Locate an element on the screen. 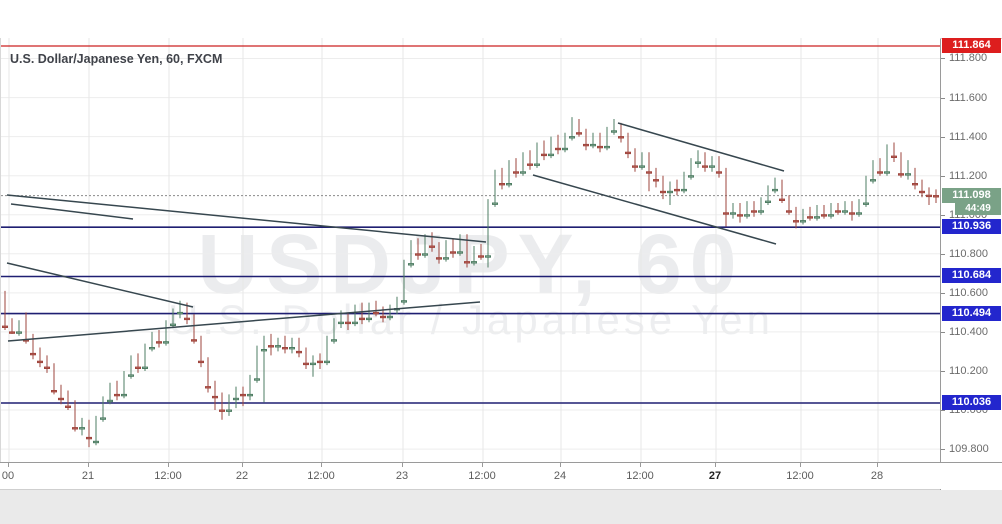 This screenshot has height=524, width=1002. price-tick-label: 111.400 is located at coordinates (968, 137).